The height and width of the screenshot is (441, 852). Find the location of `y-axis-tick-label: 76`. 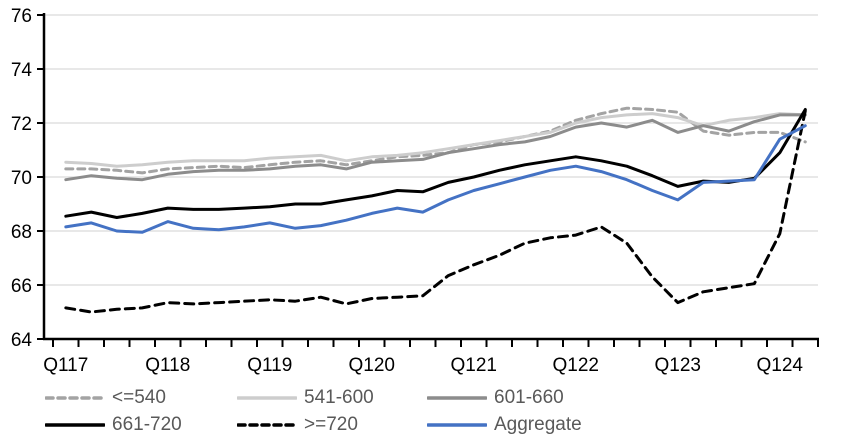

y-axis-tick-label: 76 is located at coordinates (21, 16).